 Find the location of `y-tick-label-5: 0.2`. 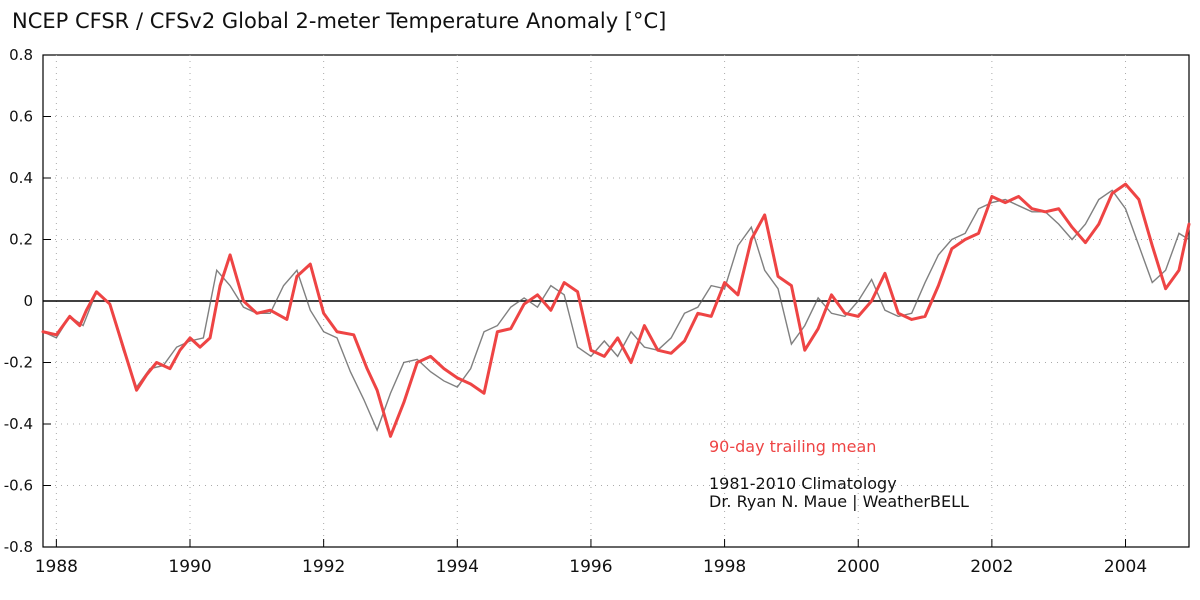

y-tick-label-5: 0.2 is located at coordinates (21, 240).